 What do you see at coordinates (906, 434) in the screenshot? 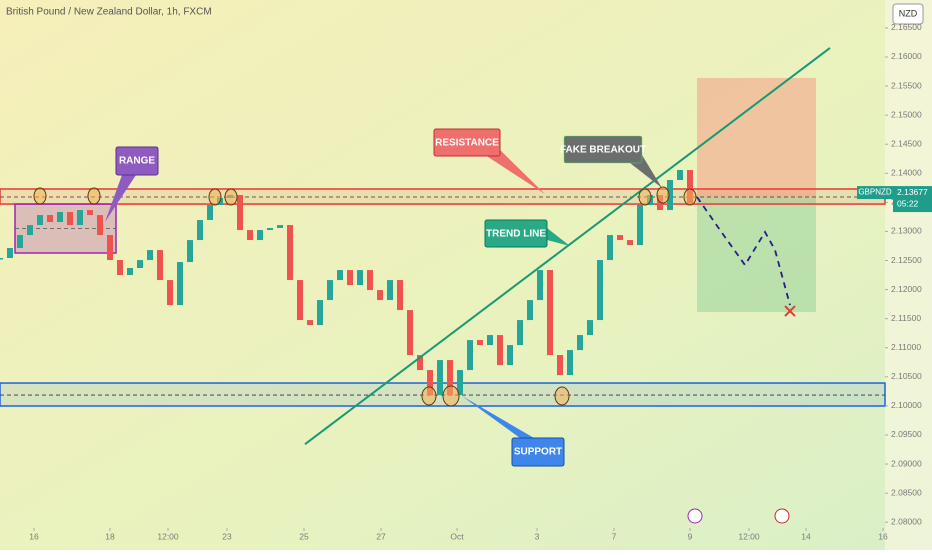
I see `y-tick-label: 2.09500` at bounding box center [906, 434].